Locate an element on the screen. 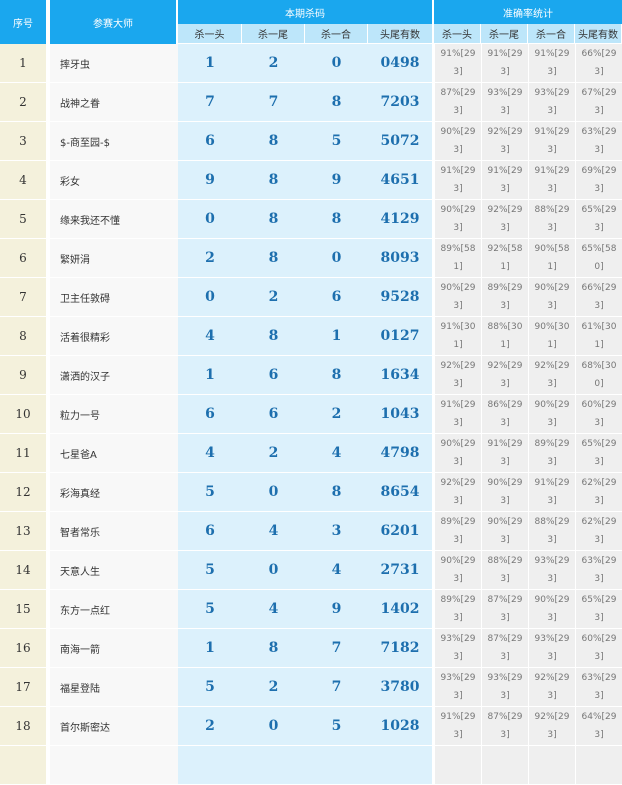  serial-cell: 3 is located at coordinates (25, 141).